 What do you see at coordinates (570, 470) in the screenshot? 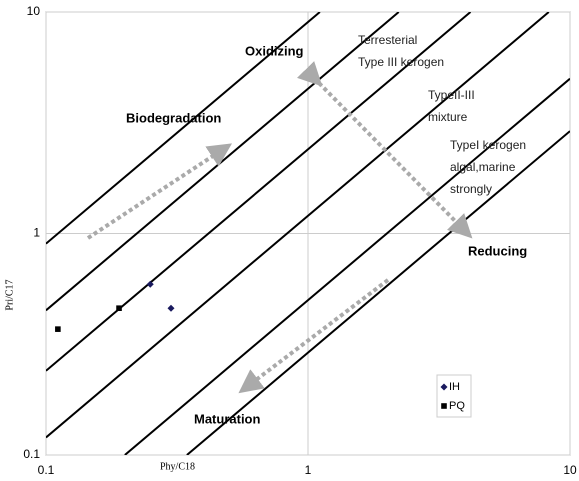
I see `x-tick-label: 10` at bounding box center [570, 470].